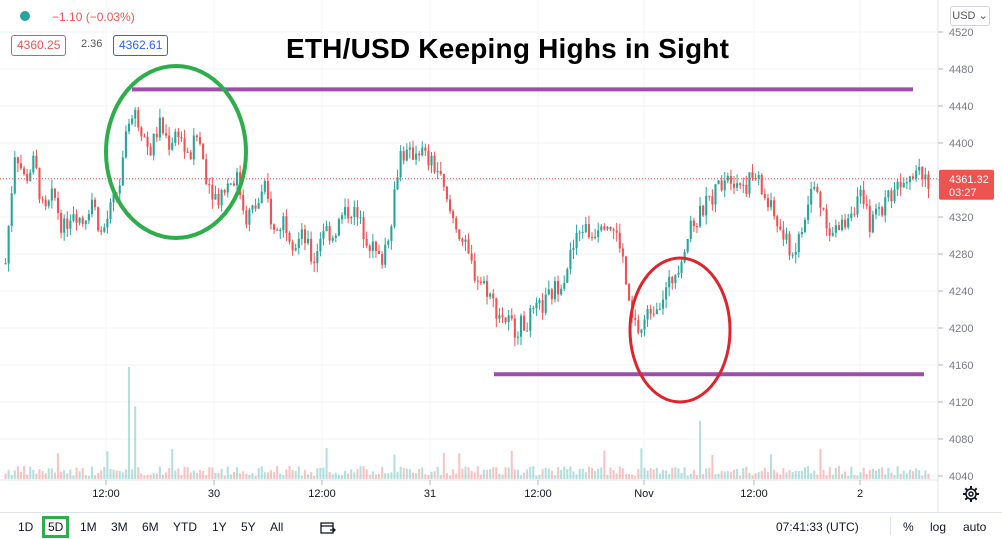 The image size is (1002, 539). What do you see at coordinates (39, 45) in the screenshot?
I see `bid-button: 4360.25` at bounding box center [39, 45].